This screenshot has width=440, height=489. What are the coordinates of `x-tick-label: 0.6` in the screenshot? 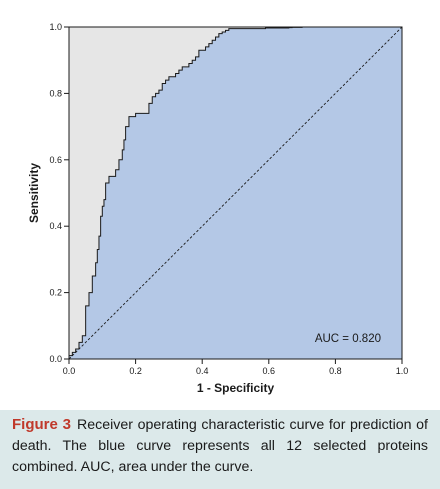 It's located at (269, 371).